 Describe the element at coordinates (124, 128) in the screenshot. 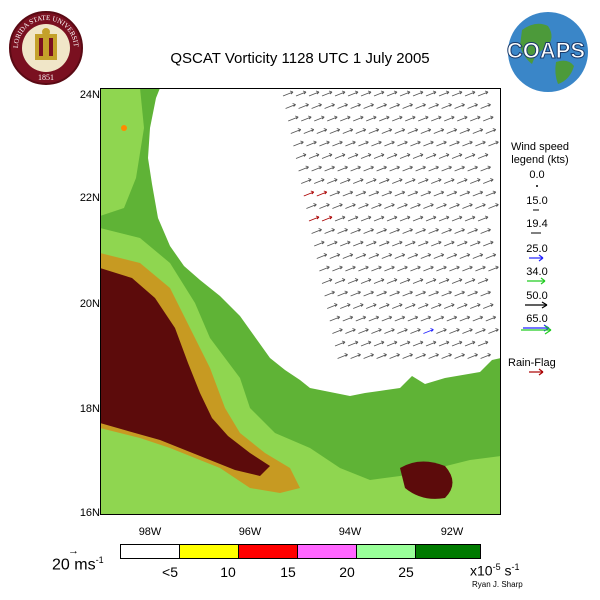

I see `high-spot-marker` at that location.